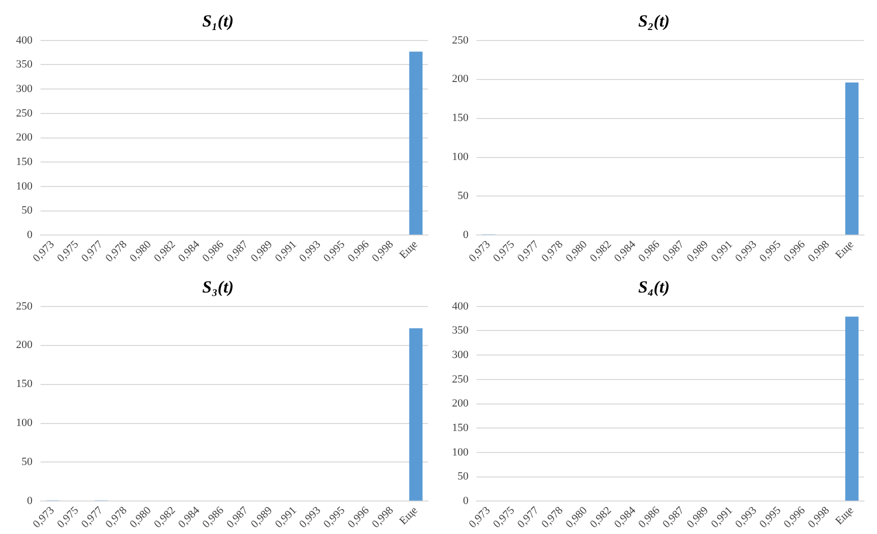 The image size is (877, 534). I want to click on chart-title: S₂(t), so click(654, 21).